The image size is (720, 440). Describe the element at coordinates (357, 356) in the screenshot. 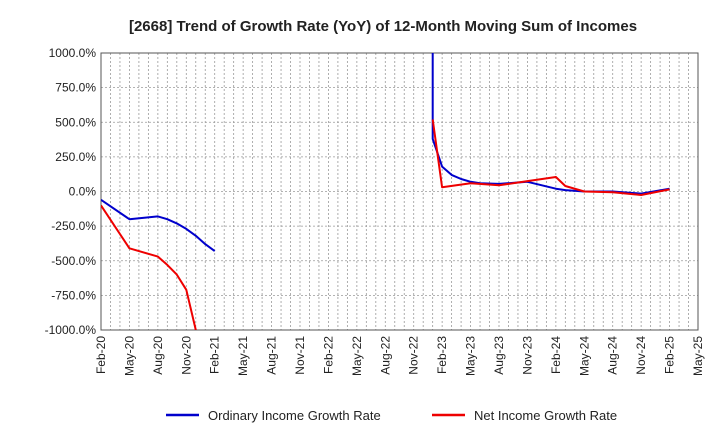

I see `x-tick-label: May-22` at that location.